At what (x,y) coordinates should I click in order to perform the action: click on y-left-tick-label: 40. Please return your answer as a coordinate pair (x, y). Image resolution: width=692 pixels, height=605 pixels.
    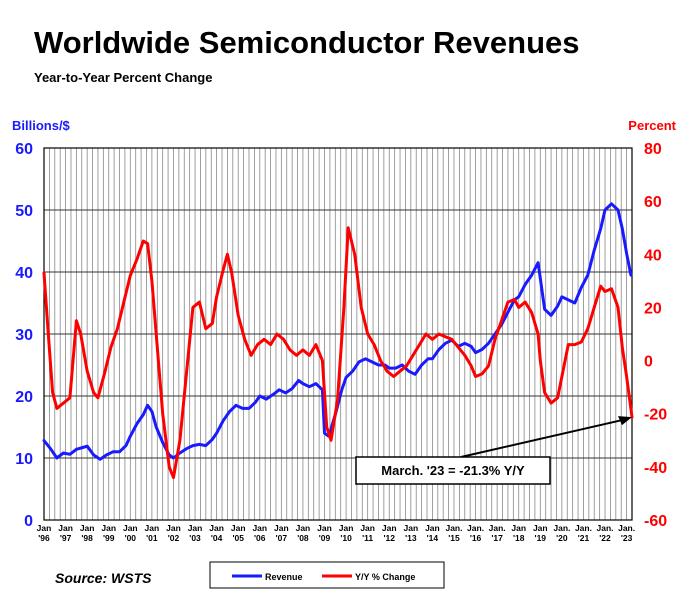
    Looking at the image, I should click on (24, 273).